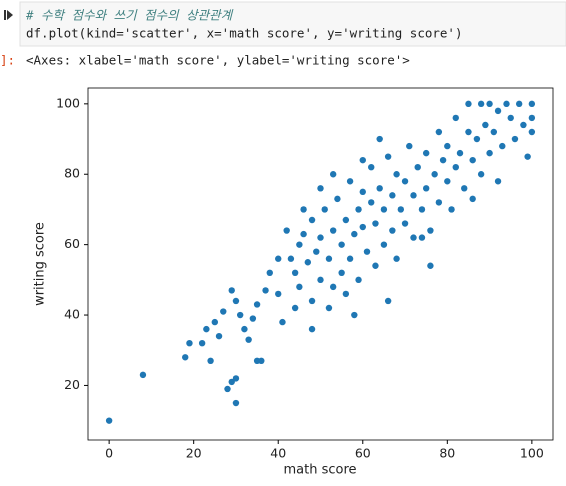 Image resolution: width=566 pixels, height=486 pixels. Describe the element at coordinates (363, 453) in the screenshot. I see `x-tick-label: 60` at that location.